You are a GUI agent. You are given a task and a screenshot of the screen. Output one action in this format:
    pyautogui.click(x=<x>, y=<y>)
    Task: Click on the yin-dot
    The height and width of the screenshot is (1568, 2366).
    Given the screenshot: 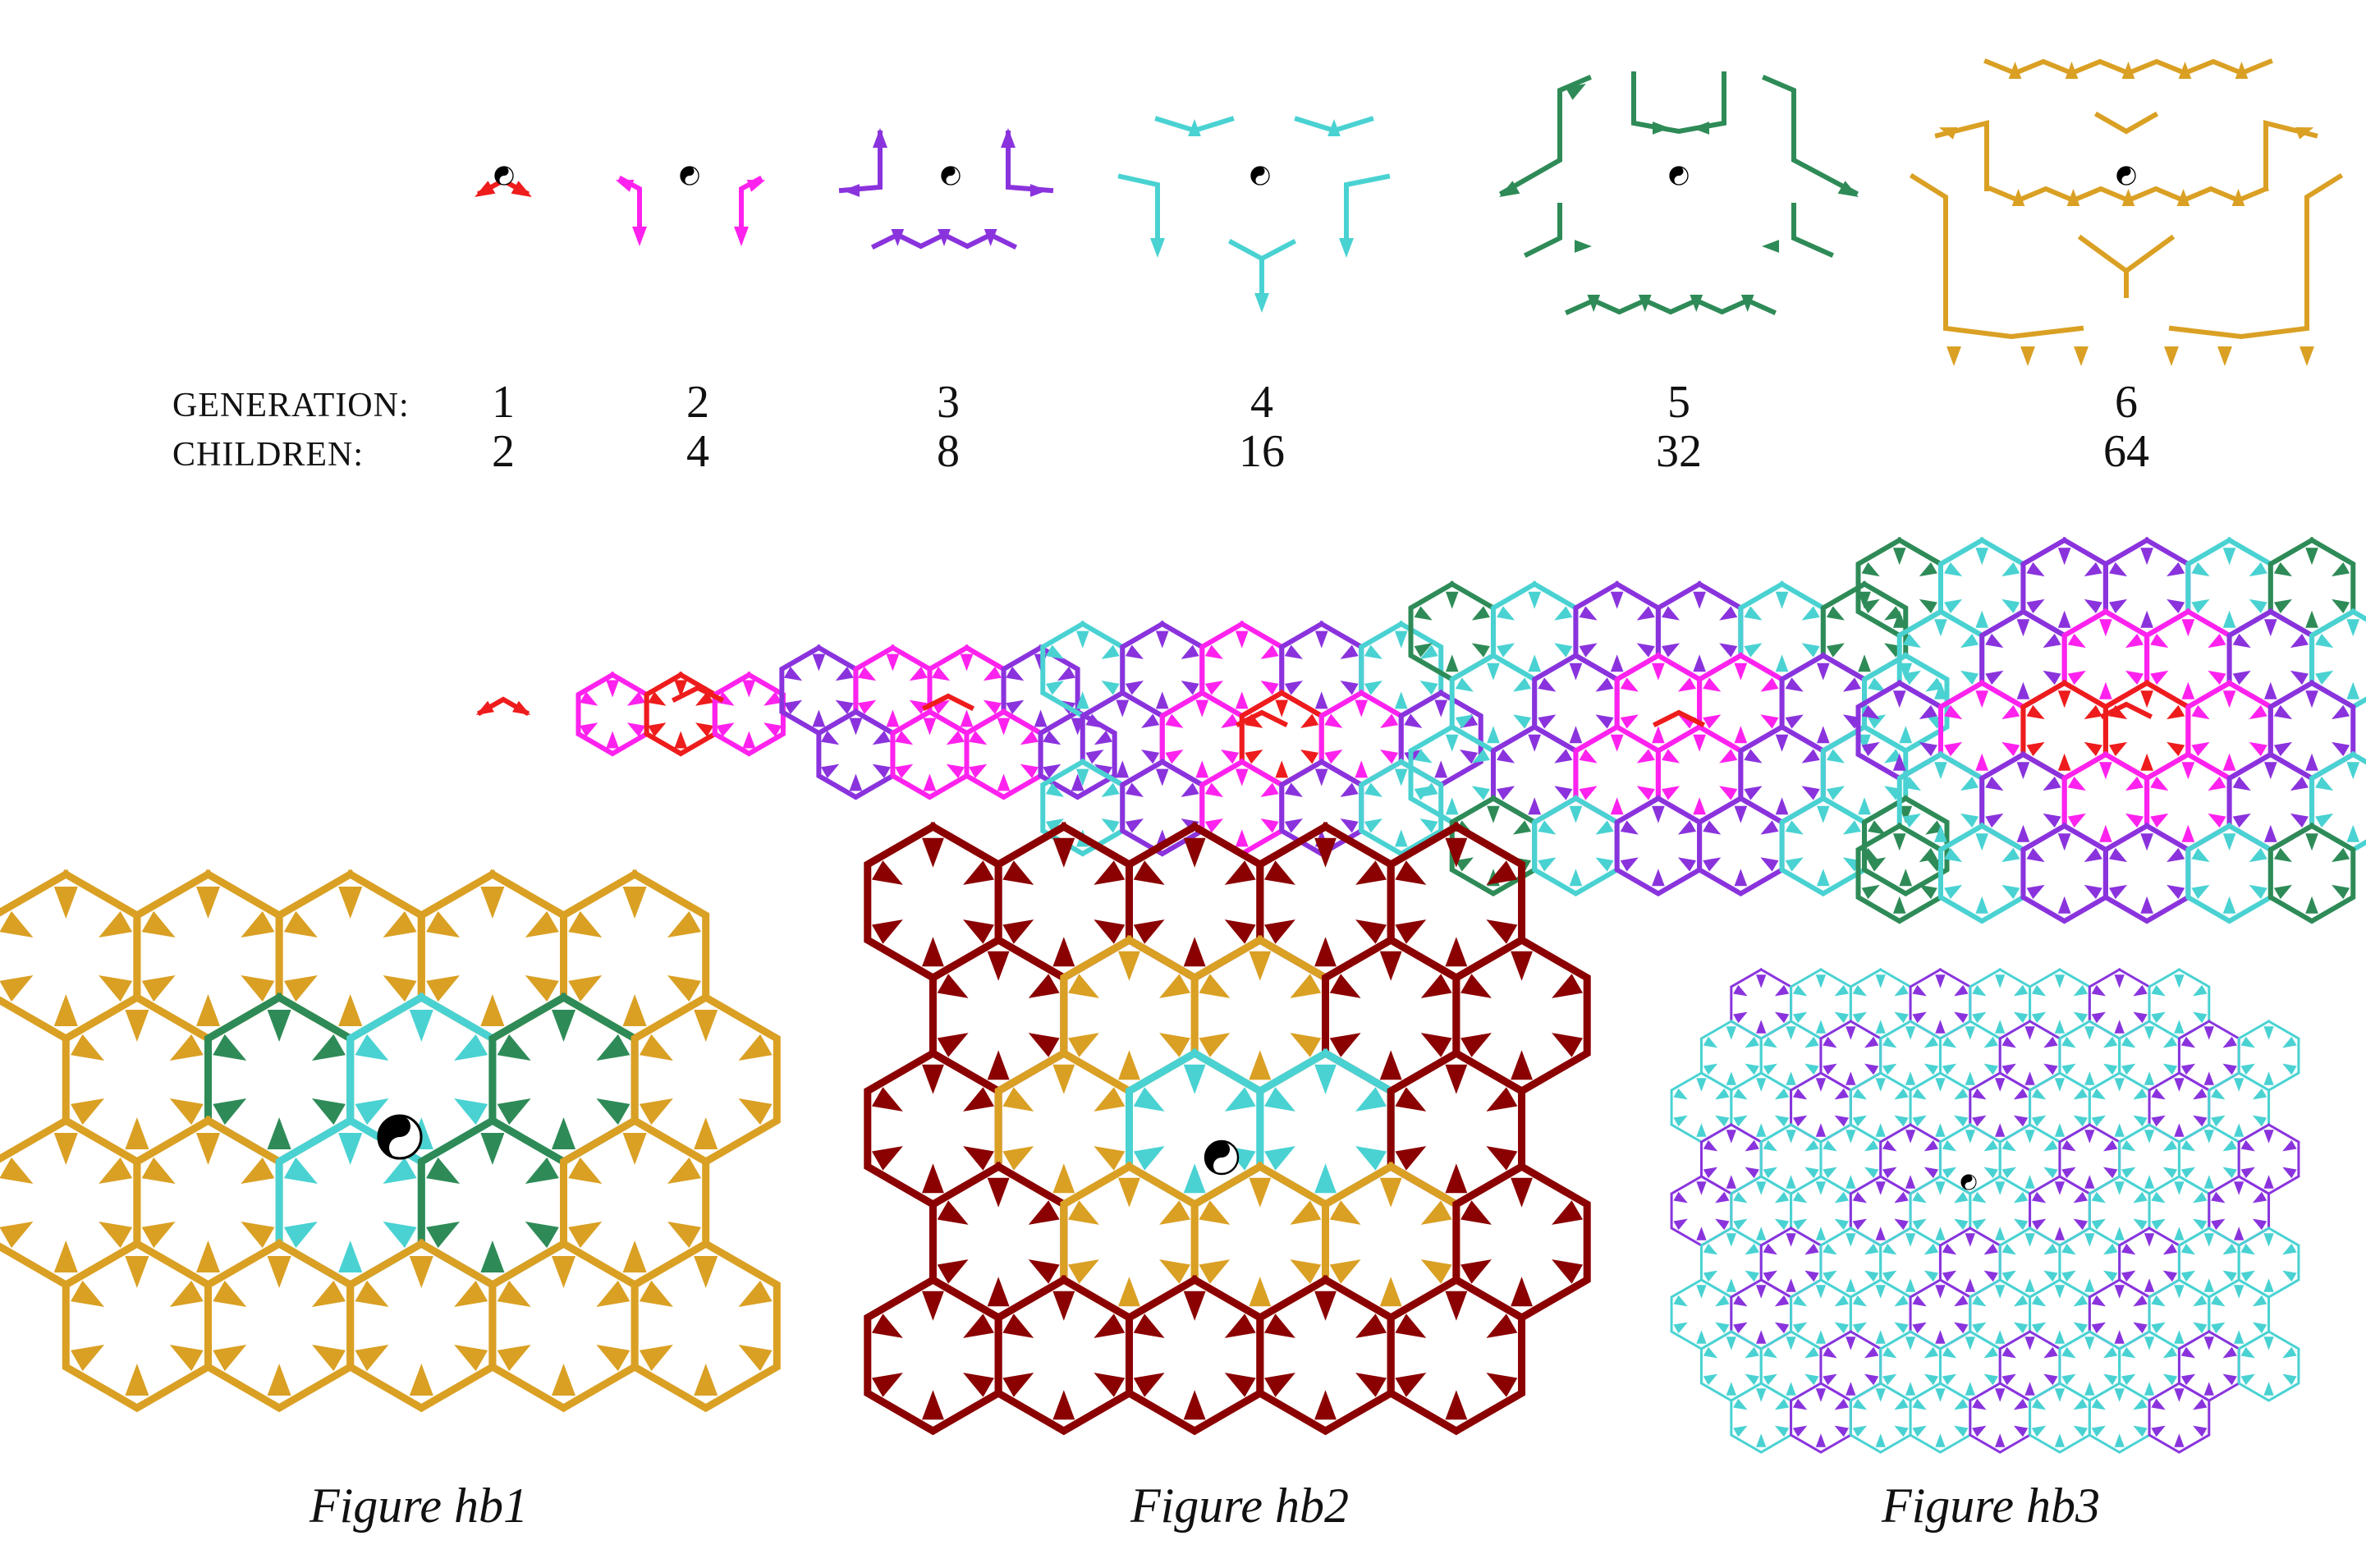 What is the action you would take?
    pyautogui.click(x=504, y=171)
    